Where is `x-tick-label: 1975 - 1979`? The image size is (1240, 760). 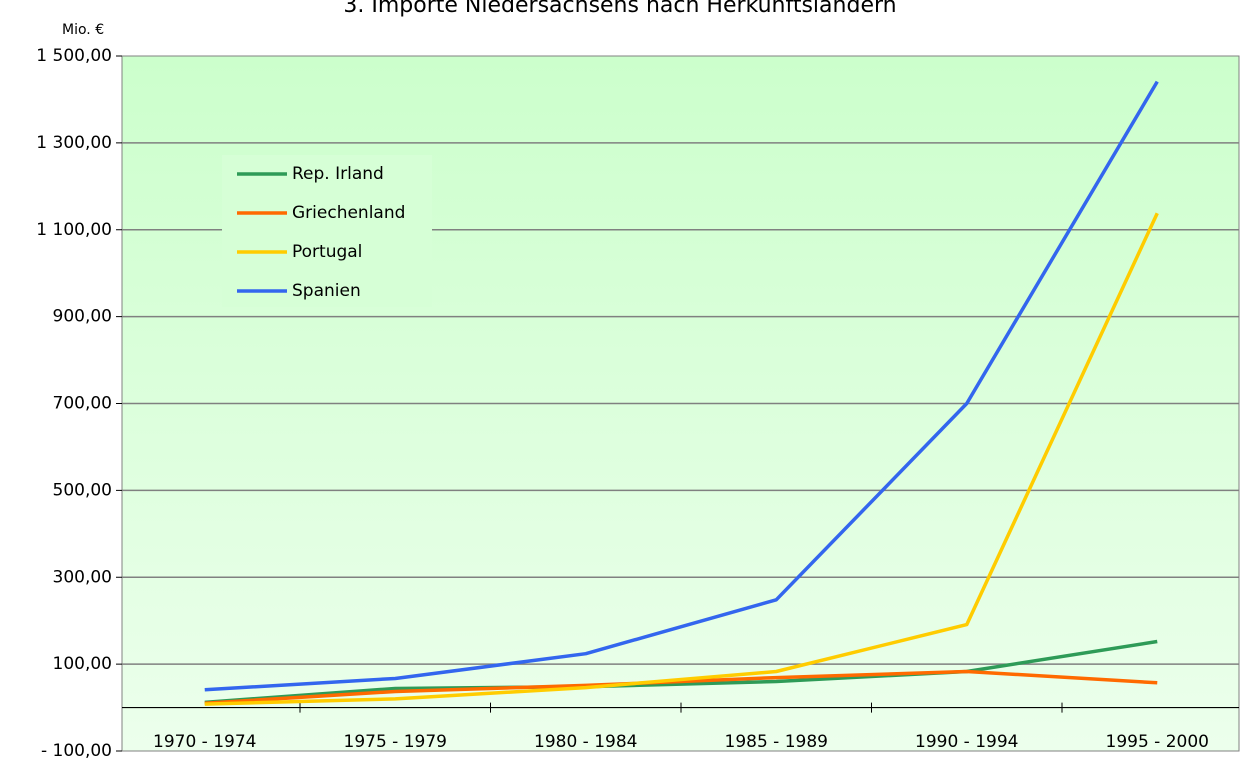 x-tick-label: 1975 - 1979 is located at coordinates (395, 742).